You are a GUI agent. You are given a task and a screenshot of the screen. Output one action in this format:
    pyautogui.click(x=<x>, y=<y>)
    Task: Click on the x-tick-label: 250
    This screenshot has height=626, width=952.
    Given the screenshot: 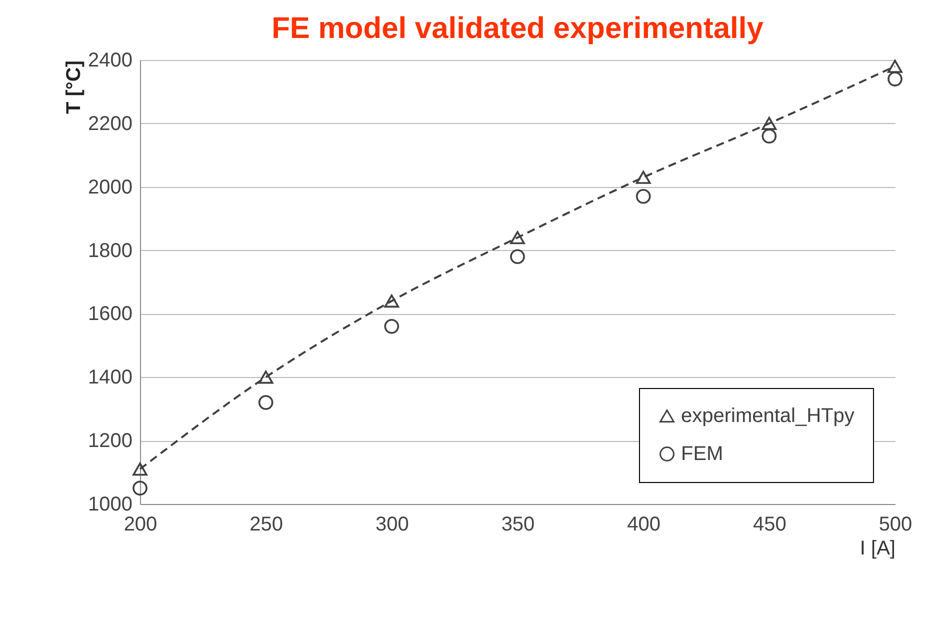 What is the action you would take?
    pyautogui.click(x=267, y=525)
    